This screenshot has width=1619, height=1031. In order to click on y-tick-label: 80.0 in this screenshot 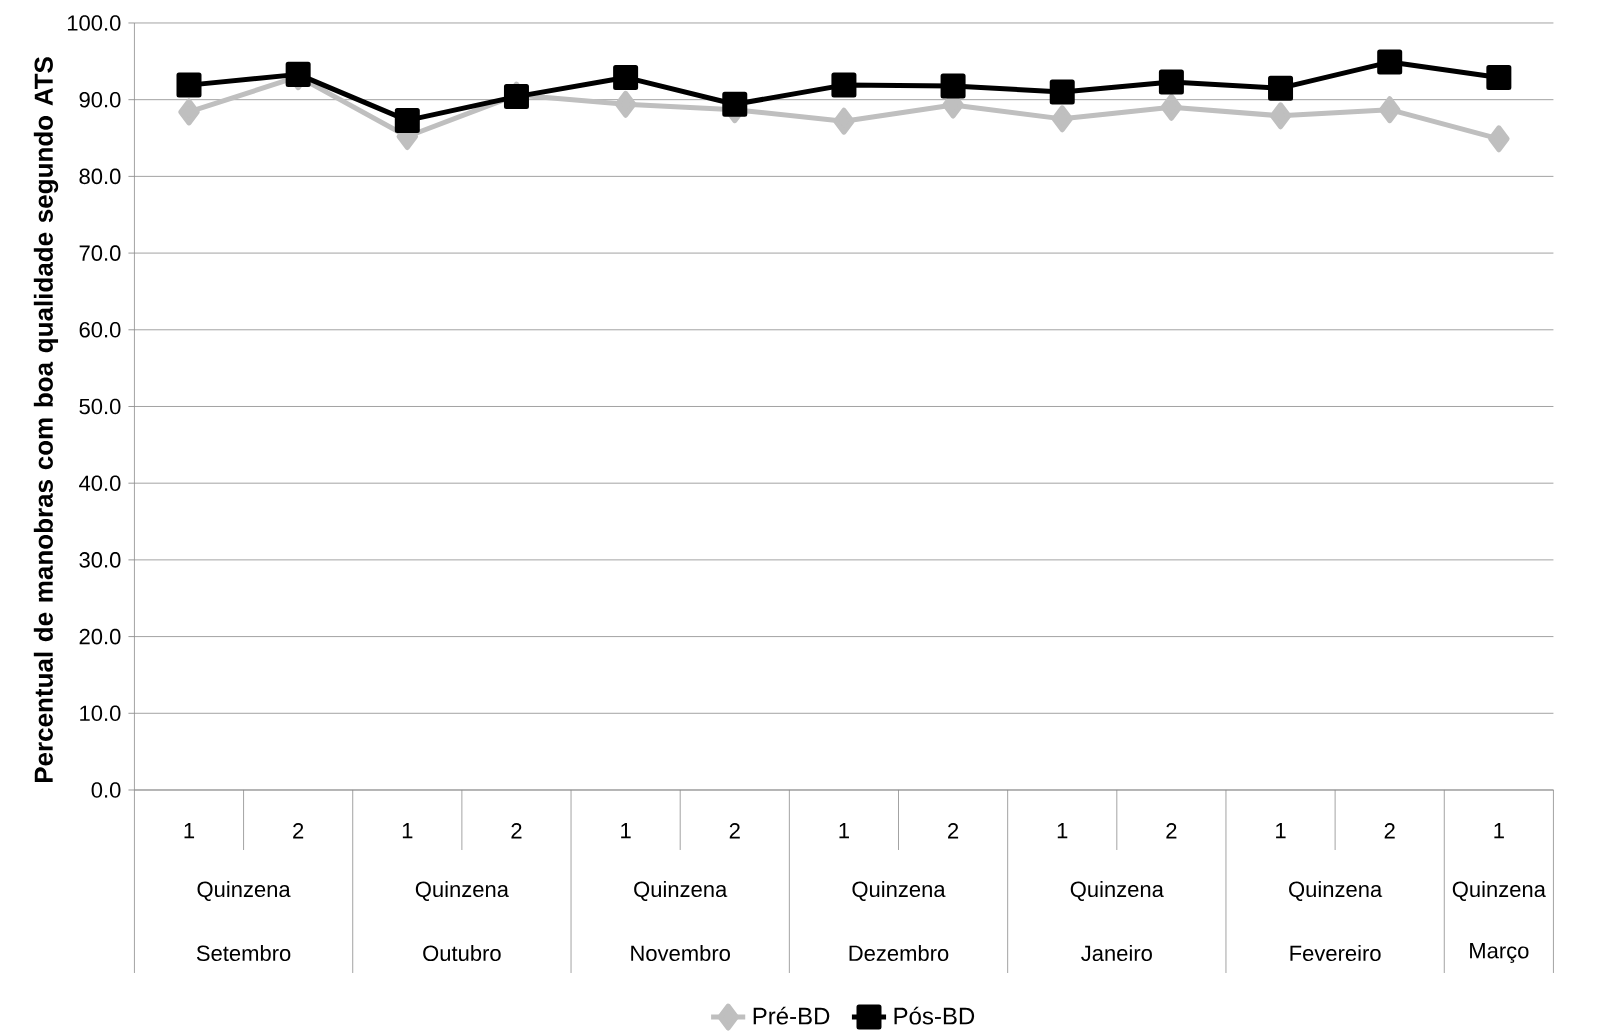, I will do `click(100, 176)`.